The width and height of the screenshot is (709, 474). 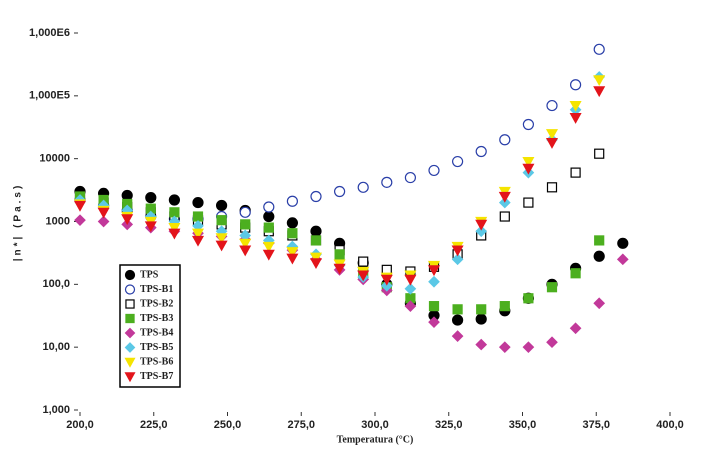 I want to click on x-axis-label: Temperatura (°C), so click(x=375, y=439).